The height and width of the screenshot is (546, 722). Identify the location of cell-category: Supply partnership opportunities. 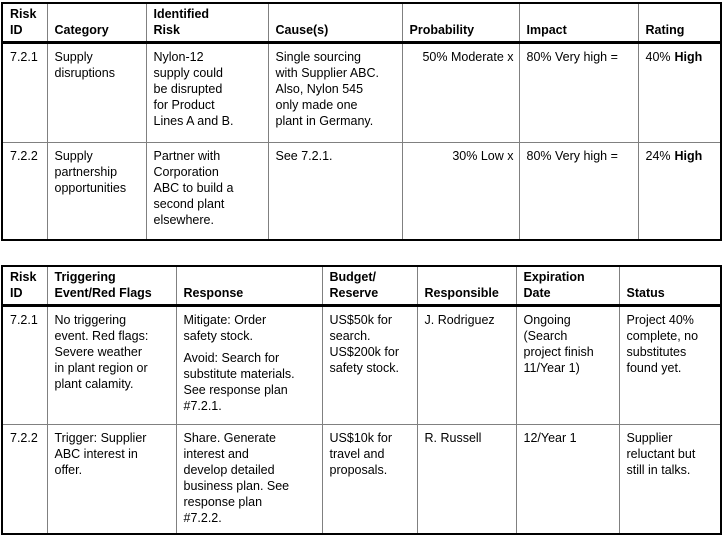
(96, 191).